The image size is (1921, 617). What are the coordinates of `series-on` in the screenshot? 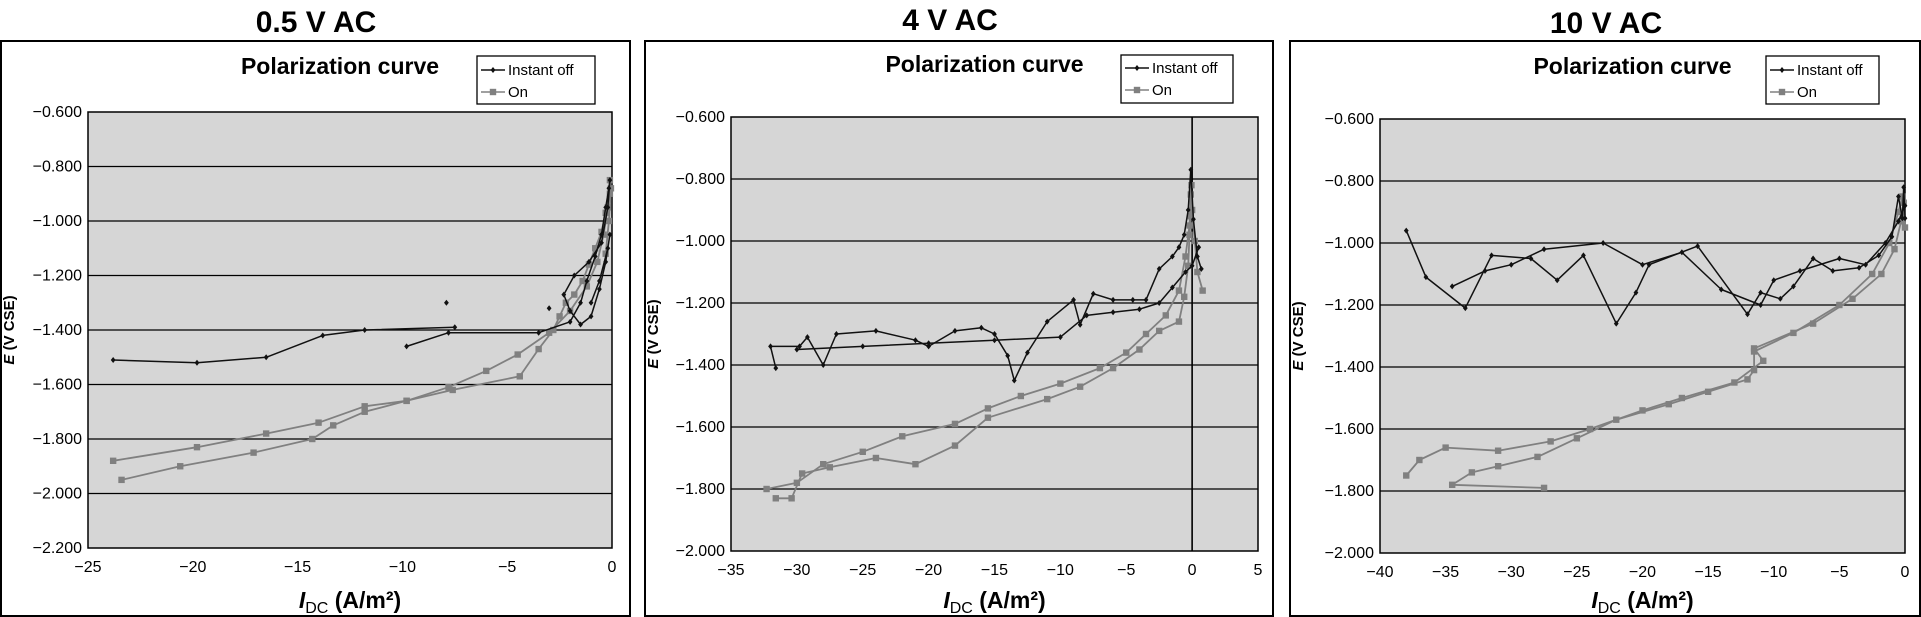 It's located at (1656, 342).